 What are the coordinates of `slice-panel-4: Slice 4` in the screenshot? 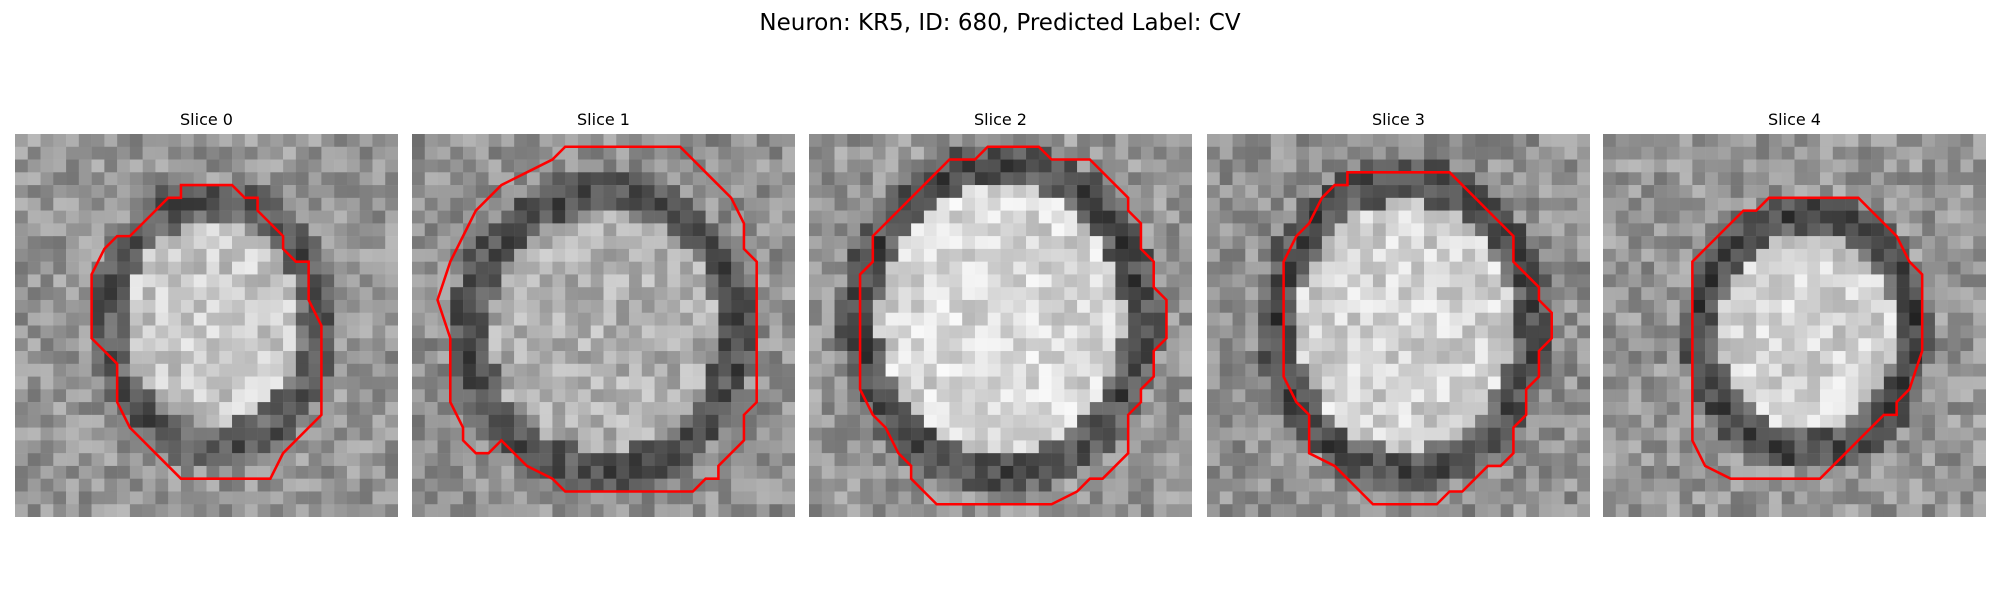 It's located at (1794, 311).